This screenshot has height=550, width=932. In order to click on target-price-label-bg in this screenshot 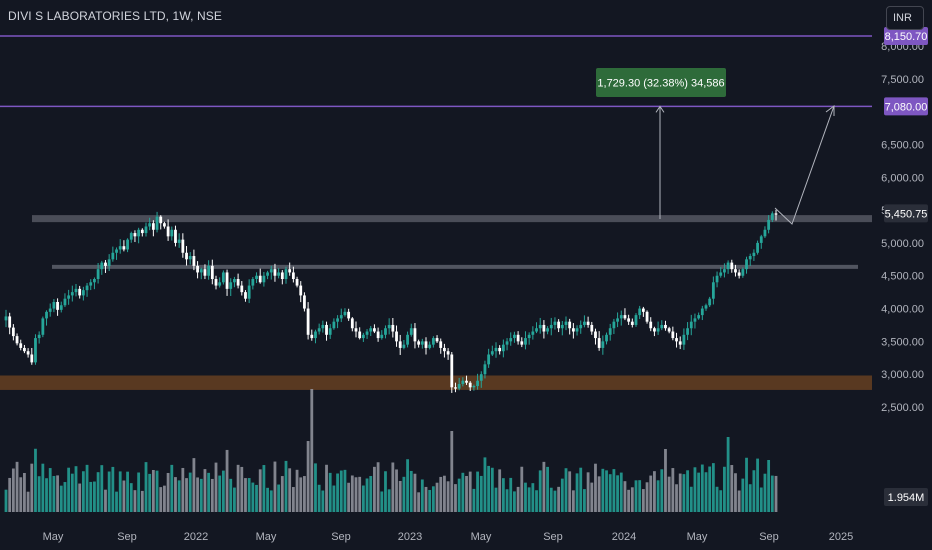, I will do `click(906, 106)`.